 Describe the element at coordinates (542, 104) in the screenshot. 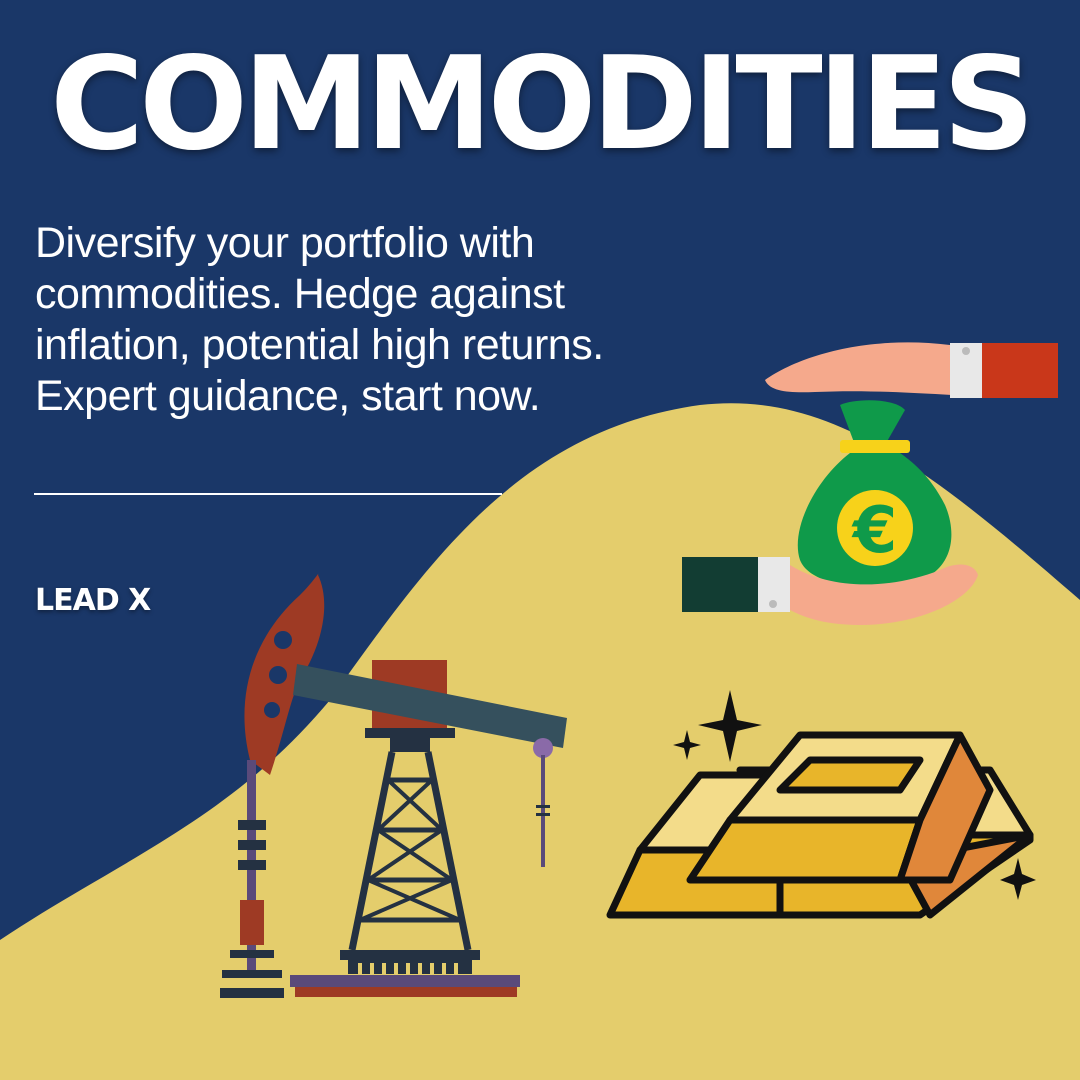

I see `page-title: COMMODITIES` at that location.